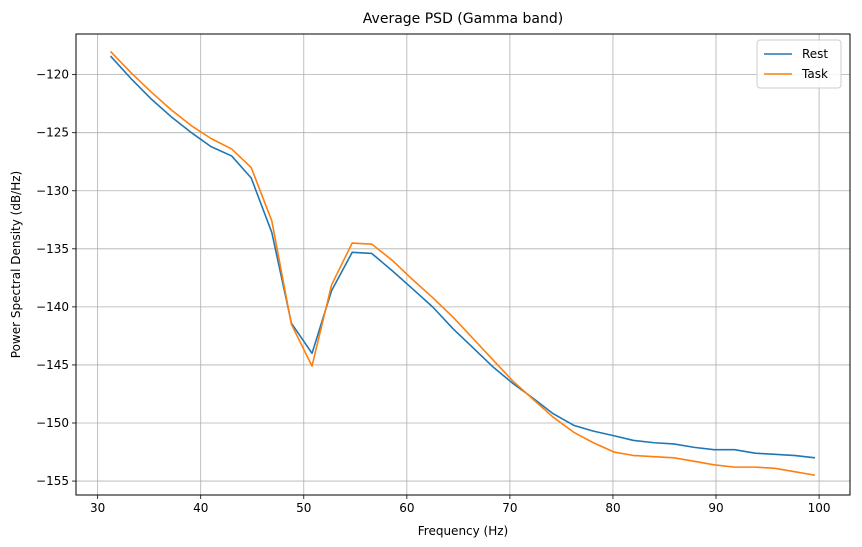  I want to click on y-tick-label: −145, so click(52, 365).